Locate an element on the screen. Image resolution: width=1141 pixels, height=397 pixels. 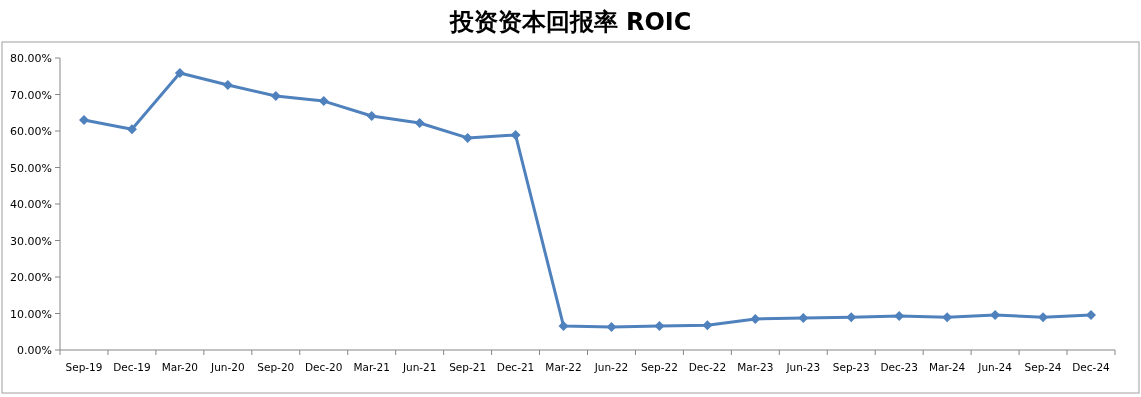
x-tick-label: Dec-23 is located at coordinates (899, 367).